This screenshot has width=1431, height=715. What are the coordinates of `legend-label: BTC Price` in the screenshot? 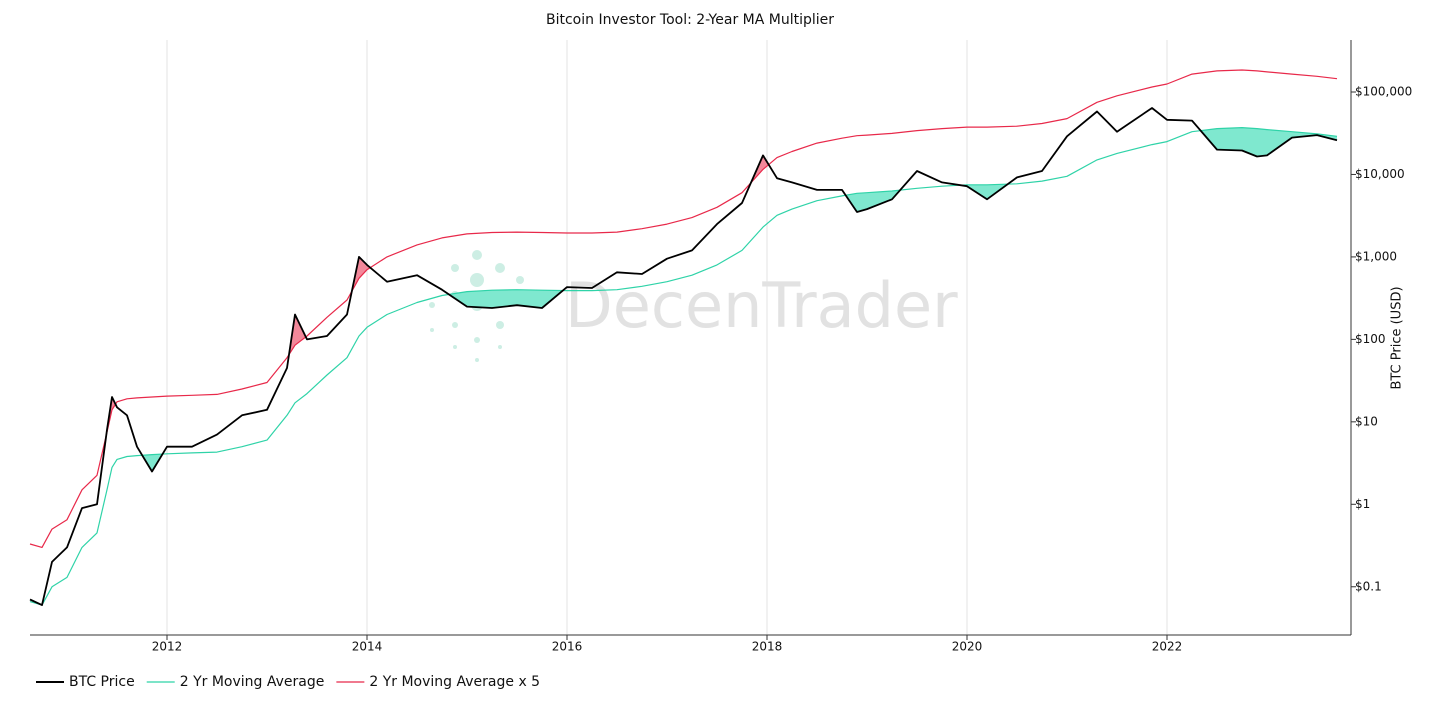 It's located at (102, 682).